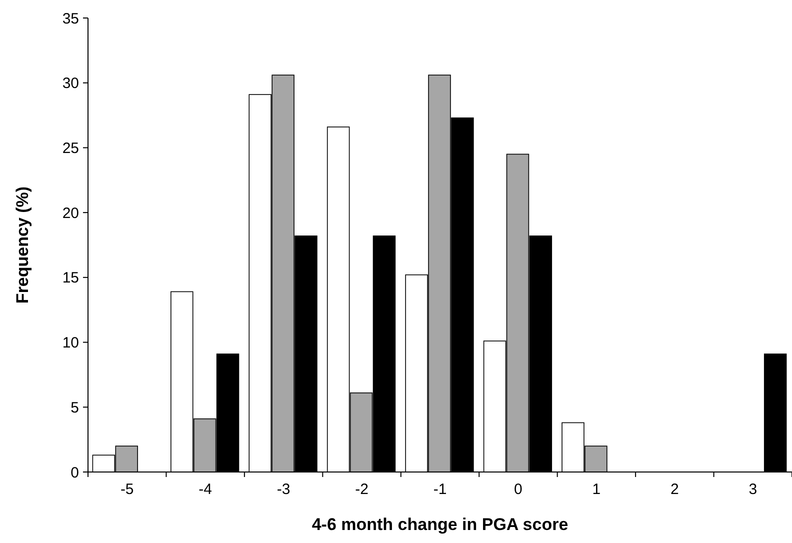 This screenshot has width=792, height=543. Describe the element at coordinates (70, 343) in the screenshot. I see `y-tick-label: 10` at that location.